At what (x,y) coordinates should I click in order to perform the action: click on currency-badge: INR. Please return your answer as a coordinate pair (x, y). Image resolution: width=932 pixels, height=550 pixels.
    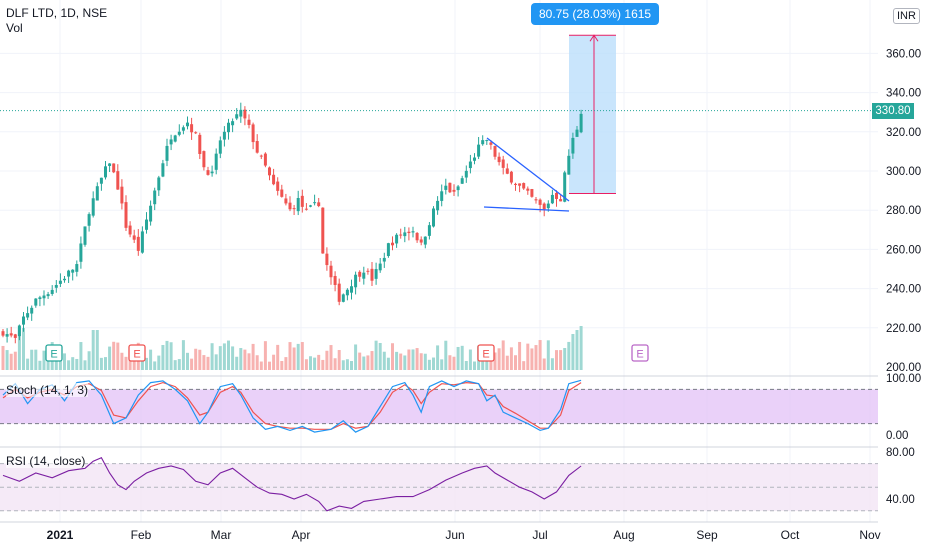
    Looking at the image, I should click on (906, 16).